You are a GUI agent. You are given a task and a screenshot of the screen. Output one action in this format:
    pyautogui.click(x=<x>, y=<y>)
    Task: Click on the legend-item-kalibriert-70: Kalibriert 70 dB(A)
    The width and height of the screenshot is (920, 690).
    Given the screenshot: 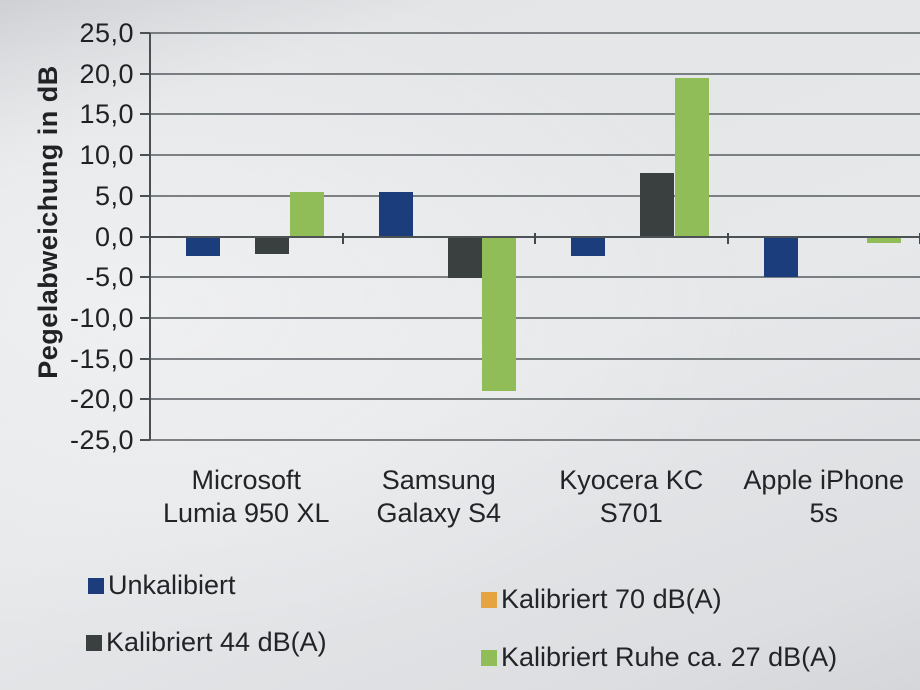 What is the action you would take?
    pyautogui.click(x=601, y=599)
    